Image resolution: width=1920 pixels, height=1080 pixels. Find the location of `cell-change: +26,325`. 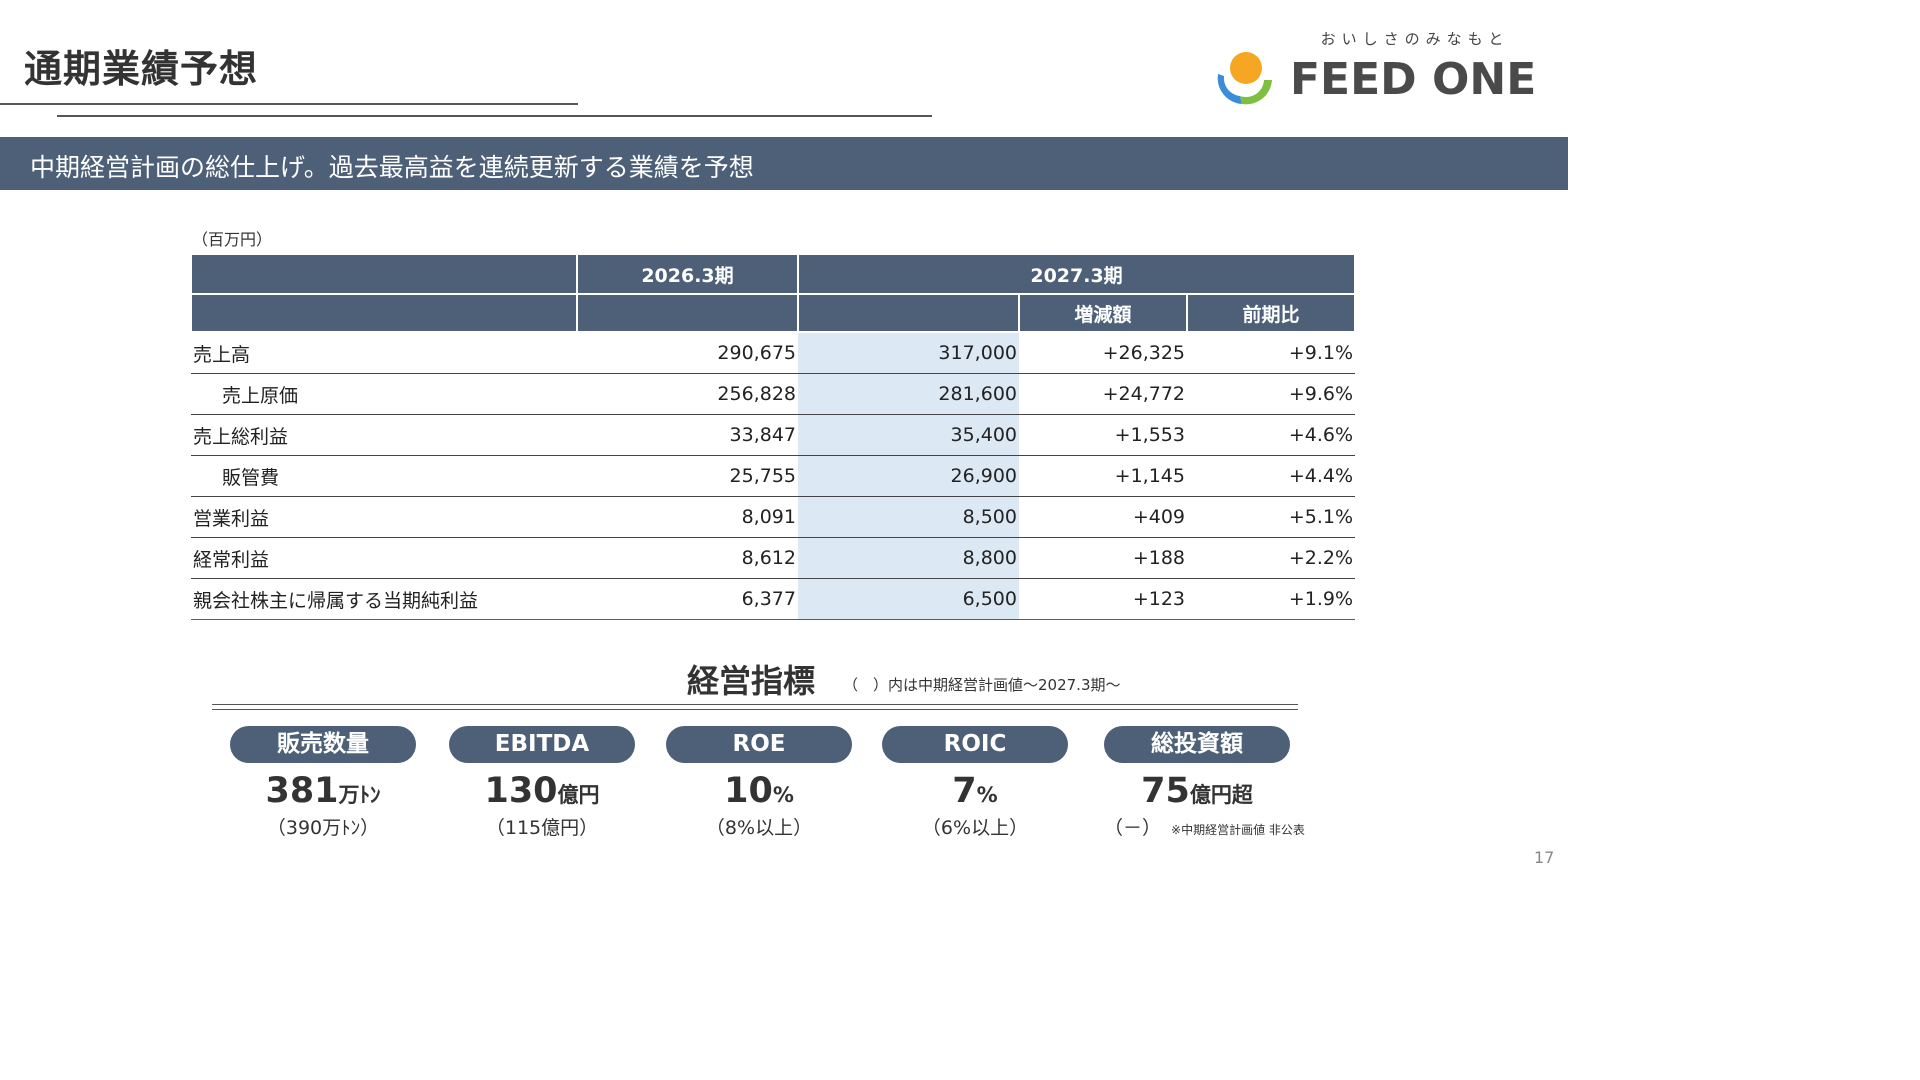

cell-change: +26,325 is located at coordinates (1103, 353).